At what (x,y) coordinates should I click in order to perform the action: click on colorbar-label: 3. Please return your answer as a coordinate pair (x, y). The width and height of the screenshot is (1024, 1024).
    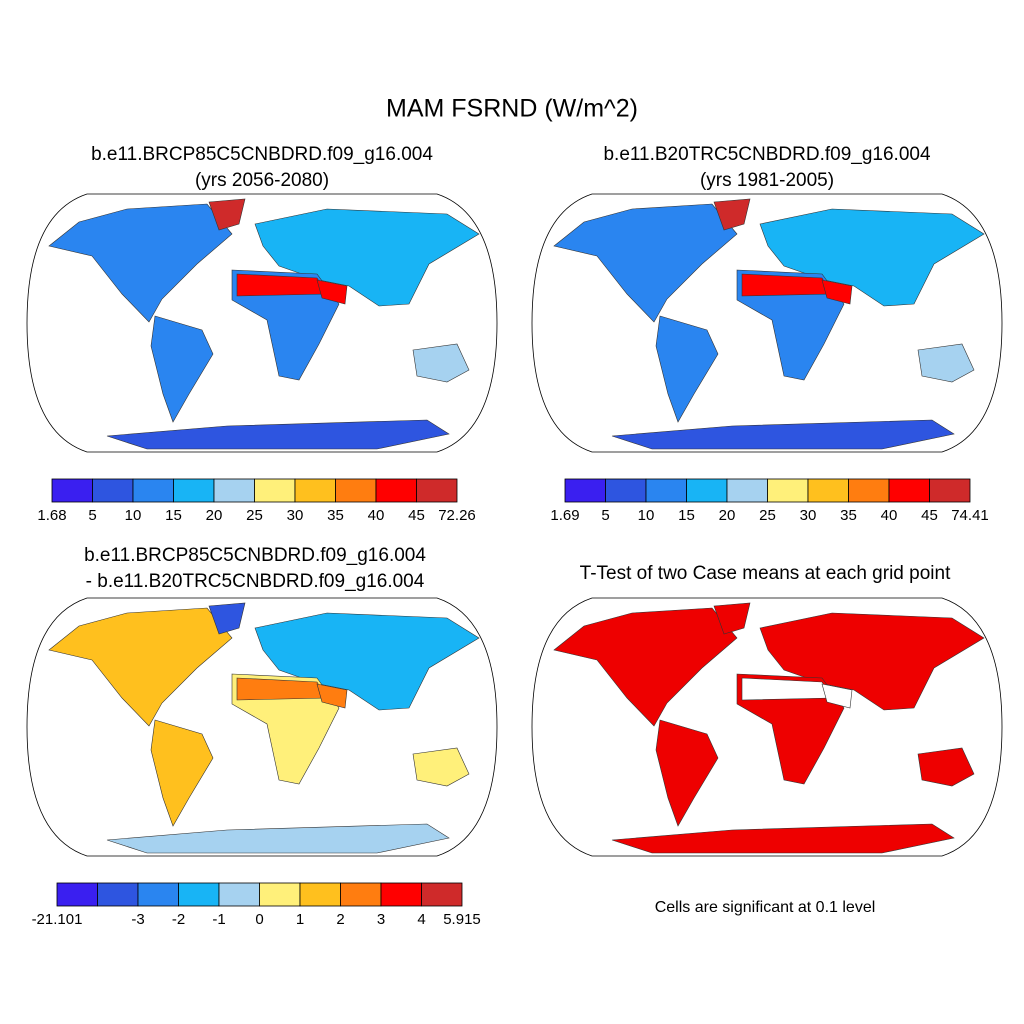
    Looking at the image, I should click on (381, 919).